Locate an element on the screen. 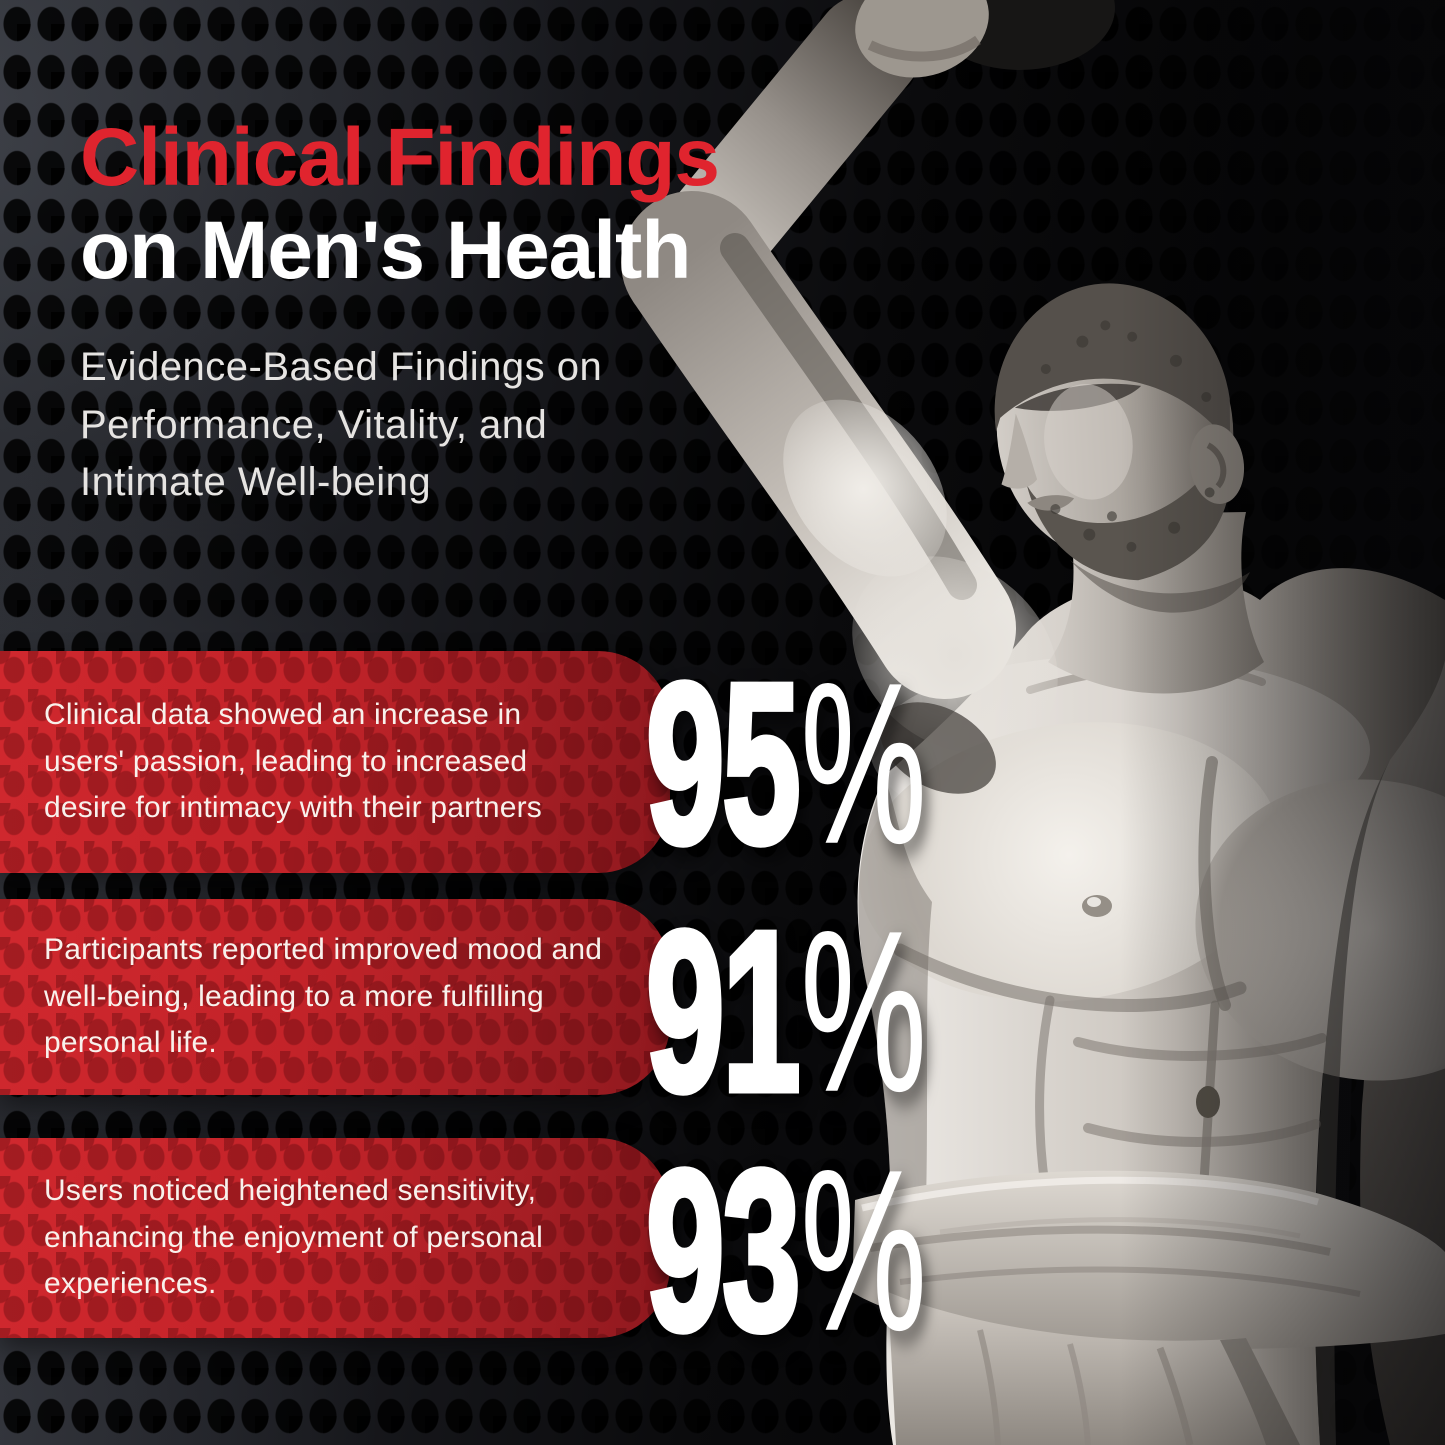 The width and height of the screenshot is (1445, 1445). stat-digits: 95 is located at coordinates (723, 764).